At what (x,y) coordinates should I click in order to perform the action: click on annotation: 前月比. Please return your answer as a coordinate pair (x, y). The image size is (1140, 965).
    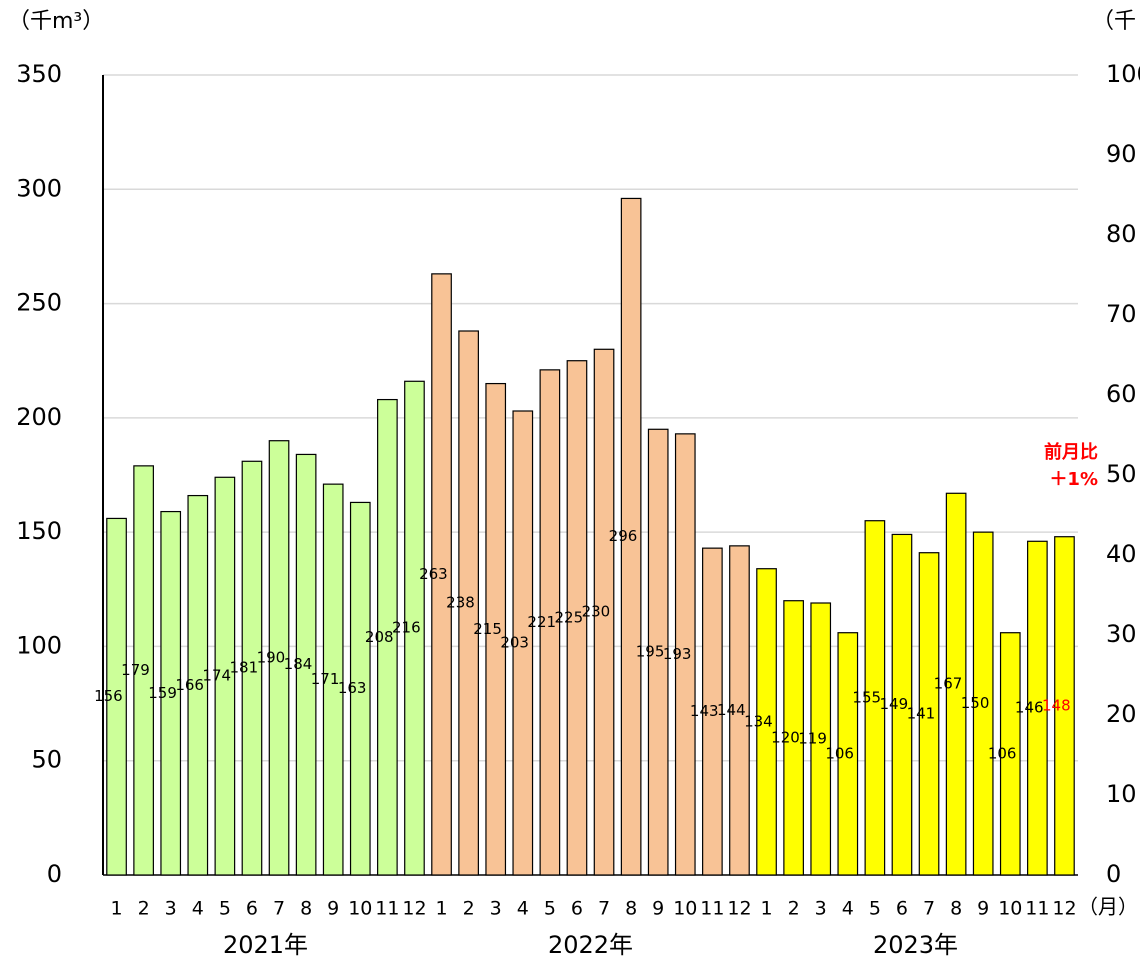
    Looking at the image, I should click on (1071, 452).